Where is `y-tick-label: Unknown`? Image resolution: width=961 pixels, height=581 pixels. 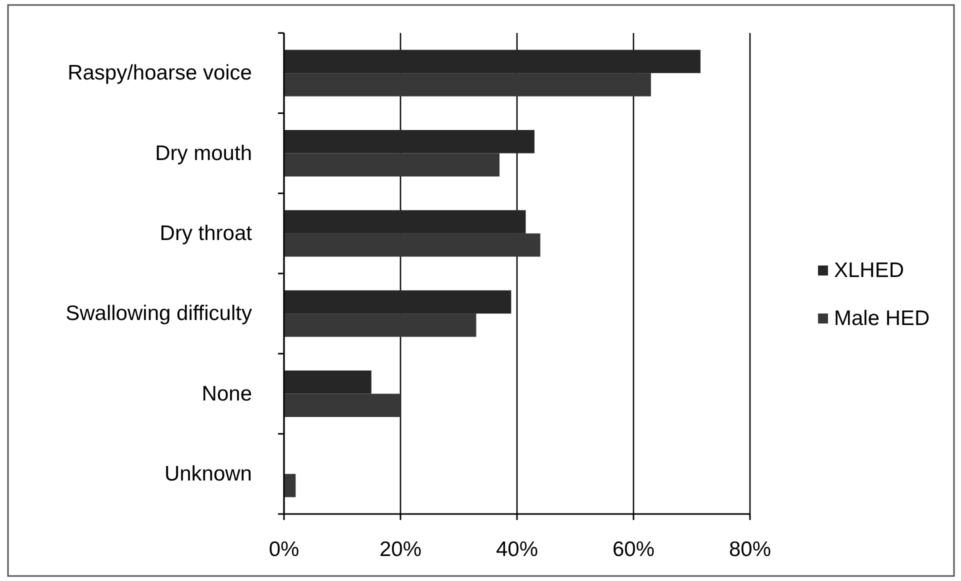
y-tick-label: Unknown is located at coordinates (208, 474).